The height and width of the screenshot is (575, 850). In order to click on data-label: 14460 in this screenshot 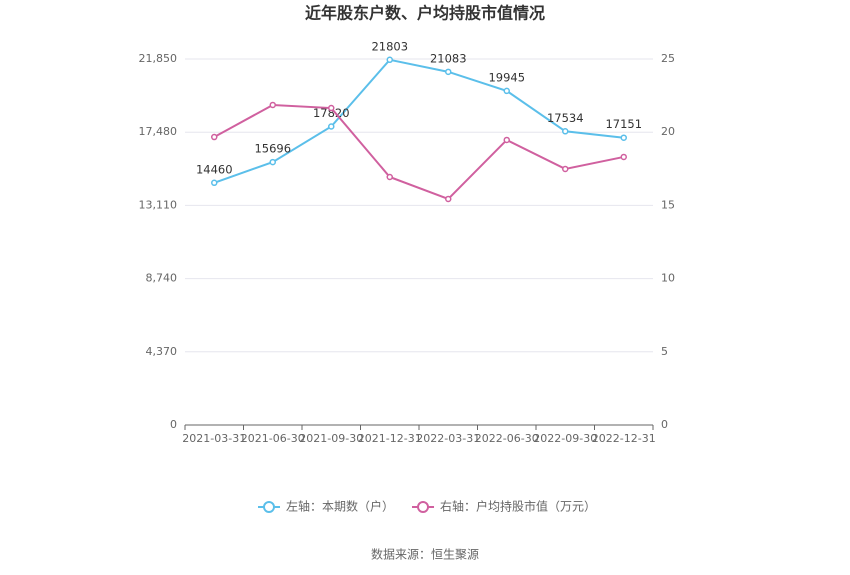, I will do `click(214, 169)`.